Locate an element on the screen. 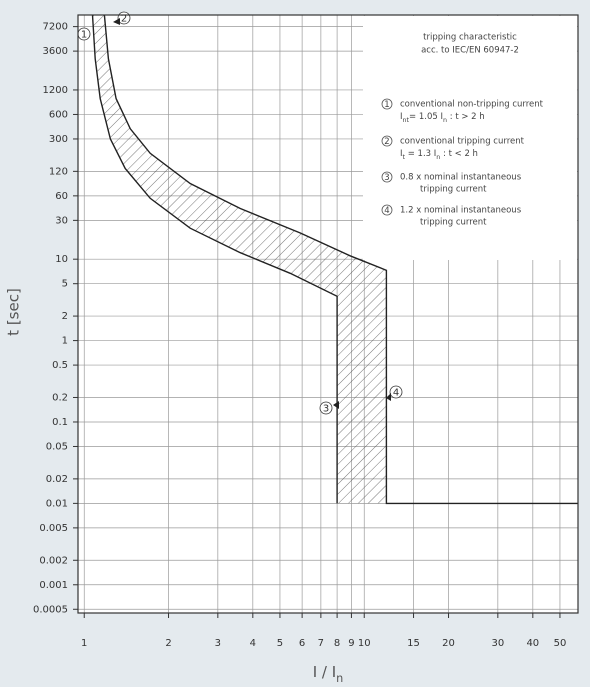  legend-marker: 4 is located at coordinates (386, 211).